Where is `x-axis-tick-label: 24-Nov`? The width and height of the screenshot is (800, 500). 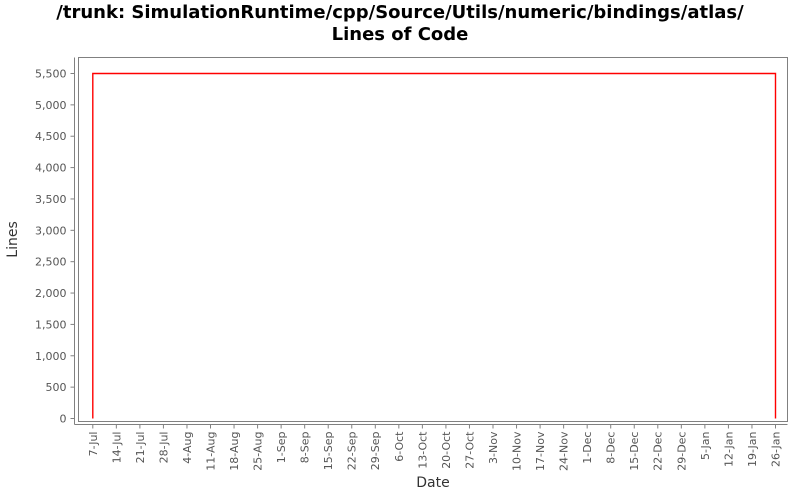
x-axis-tick-label: 24-Nov is located at coordinates (564, 451).